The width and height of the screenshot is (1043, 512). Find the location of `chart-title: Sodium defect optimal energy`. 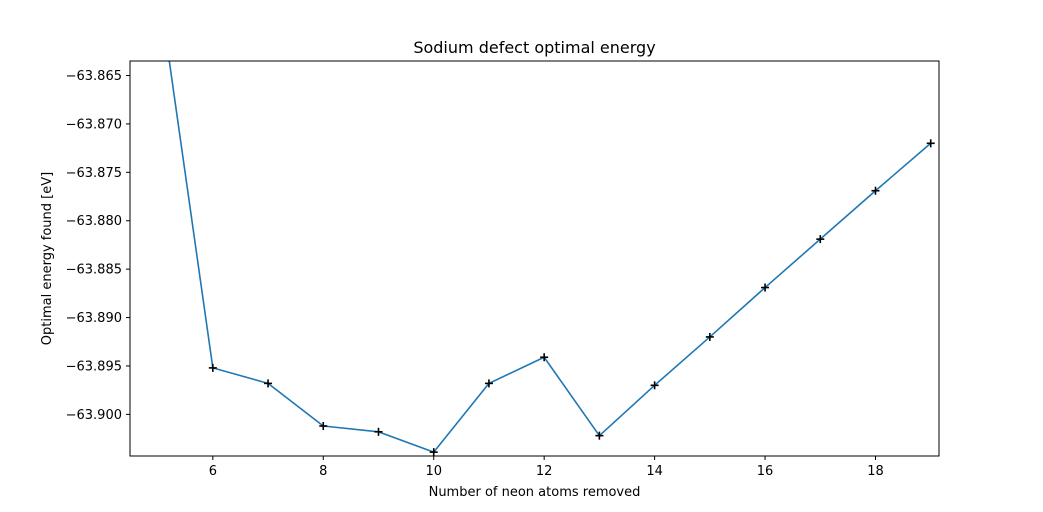

chart-title: Sodium defect optimal energy is located at coordinates (534, 47).